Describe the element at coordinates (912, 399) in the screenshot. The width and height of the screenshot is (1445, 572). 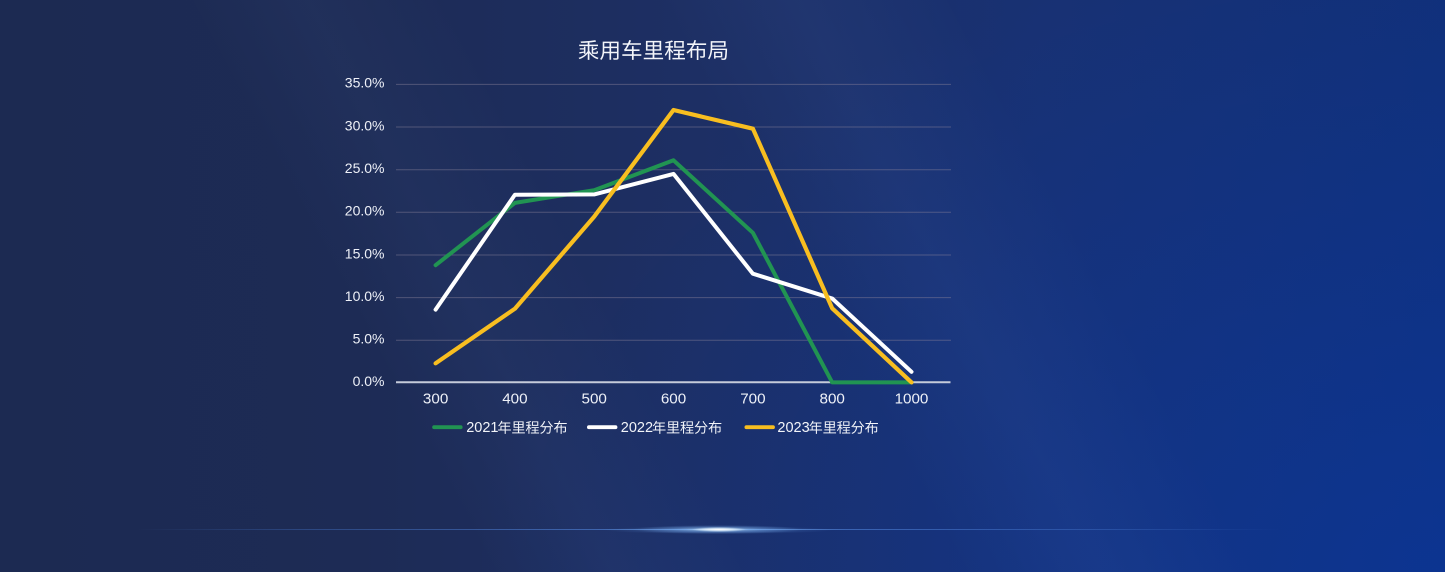
I see `svg-text: 1000` at that location.